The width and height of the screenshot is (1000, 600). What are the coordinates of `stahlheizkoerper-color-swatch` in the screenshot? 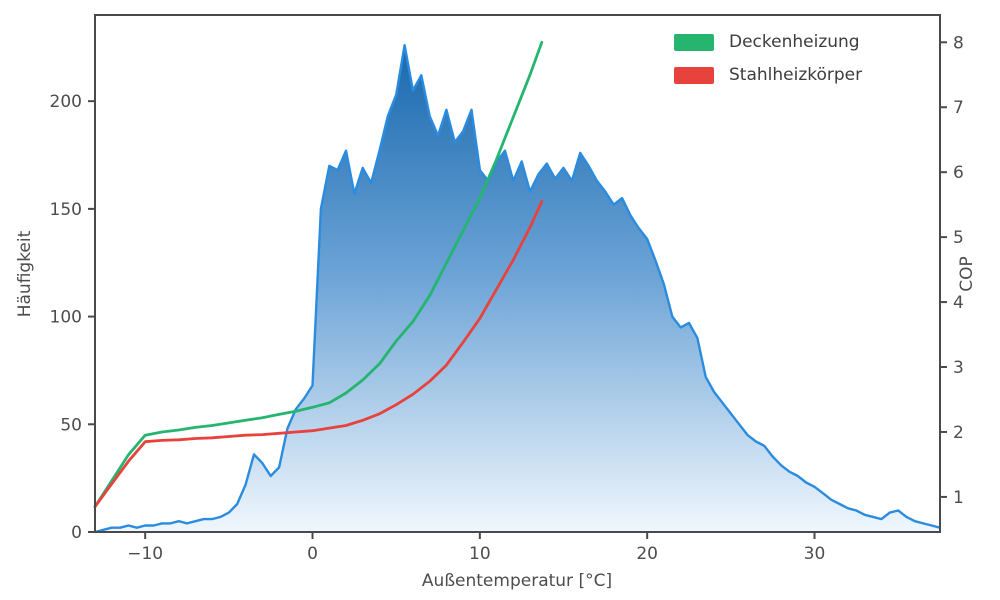 It's located at (694, 75).